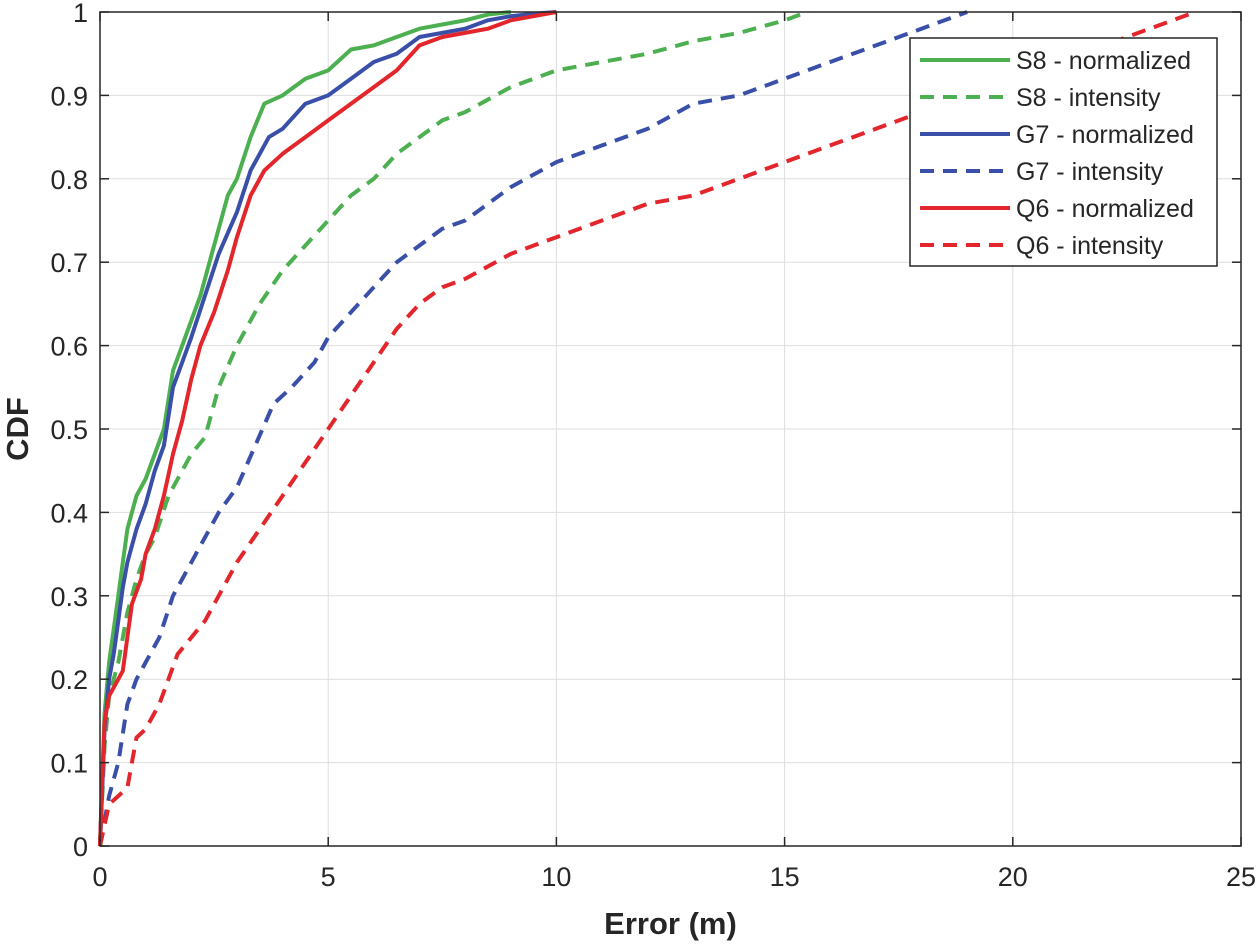 The image size is (1259, 944). Describe the element at coordinates (670, 923) in the screenshot. I see `x-axis-label: Error (m)` at that location.